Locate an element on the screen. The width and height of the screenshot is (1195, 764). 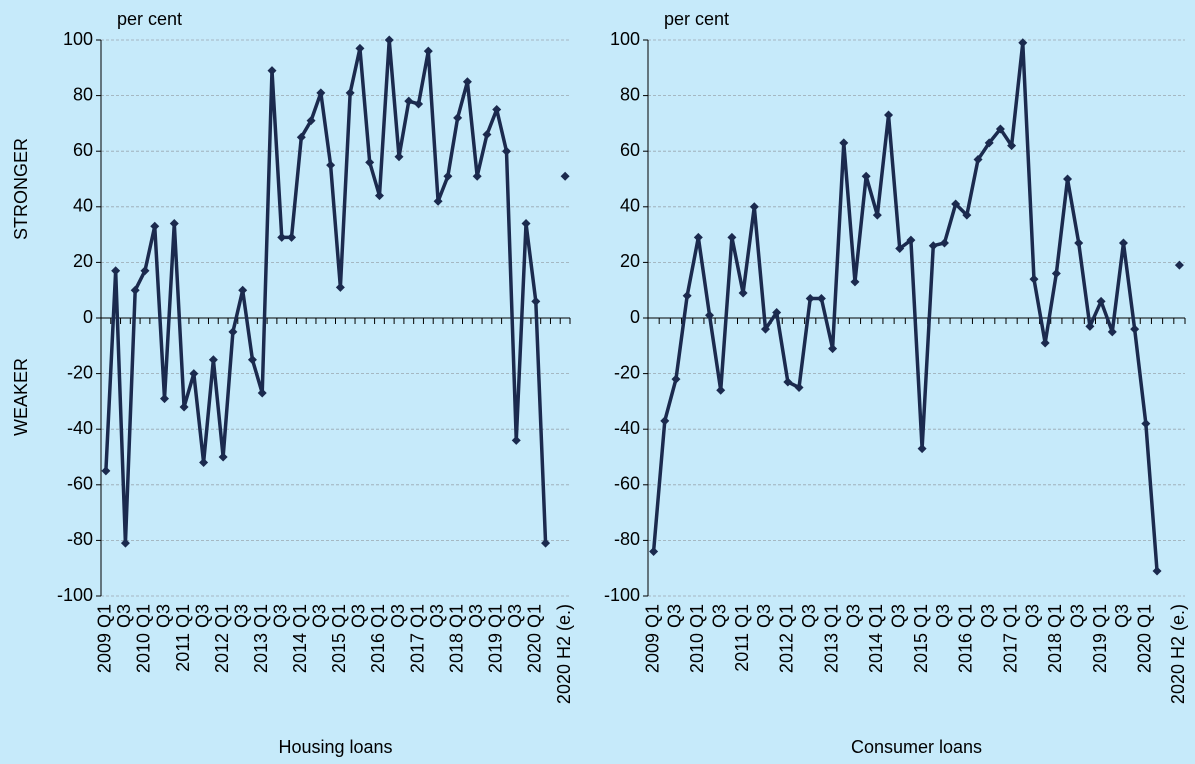
x-tick-label: 2012 Q1 is located at coordinates (787, 638).